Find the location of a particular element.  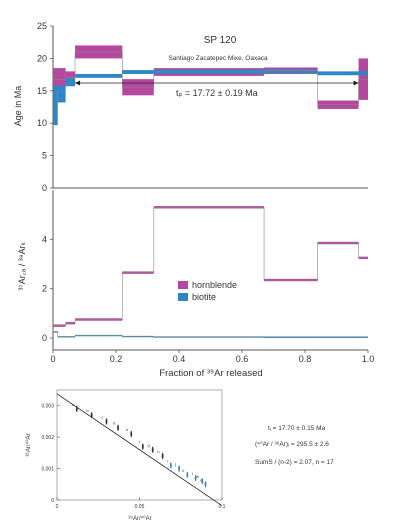

isochron-x-tick-label: 0.05 is located at coordinates (140, 507).